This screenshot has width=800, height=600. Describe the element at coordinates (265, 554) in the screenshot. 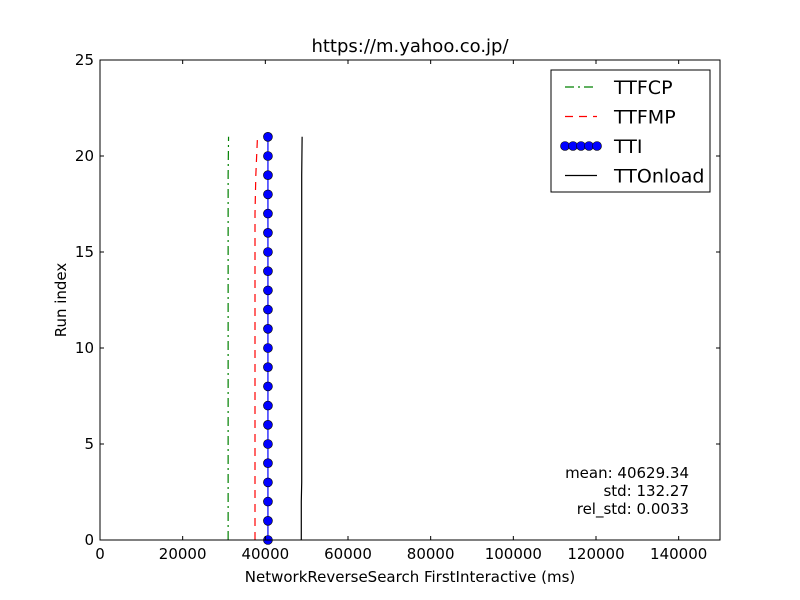

I see `x-tick-label: 40000` at that location.